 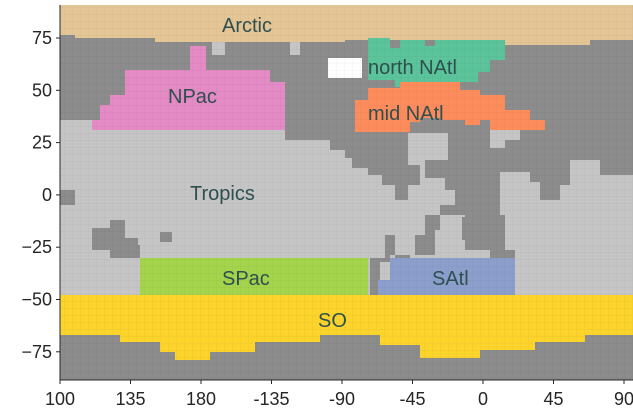 I want to click on x-tick-label: -135, so click(x=271, y=399).